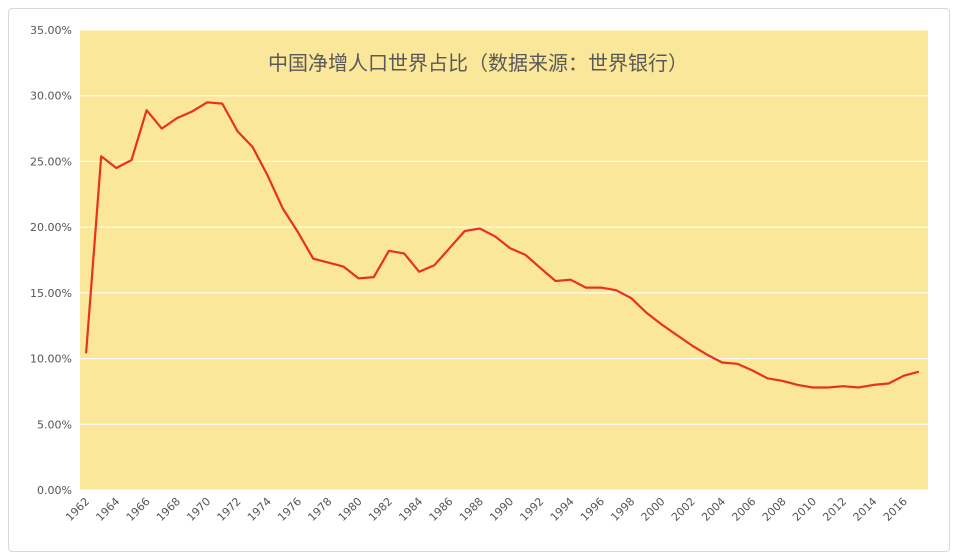 This screenshot has width=960, height=560. What do you see at coordinates (289, 509) in the screenshot?
I see `x-tick-label: 1976` at bounding box center [289, 509].